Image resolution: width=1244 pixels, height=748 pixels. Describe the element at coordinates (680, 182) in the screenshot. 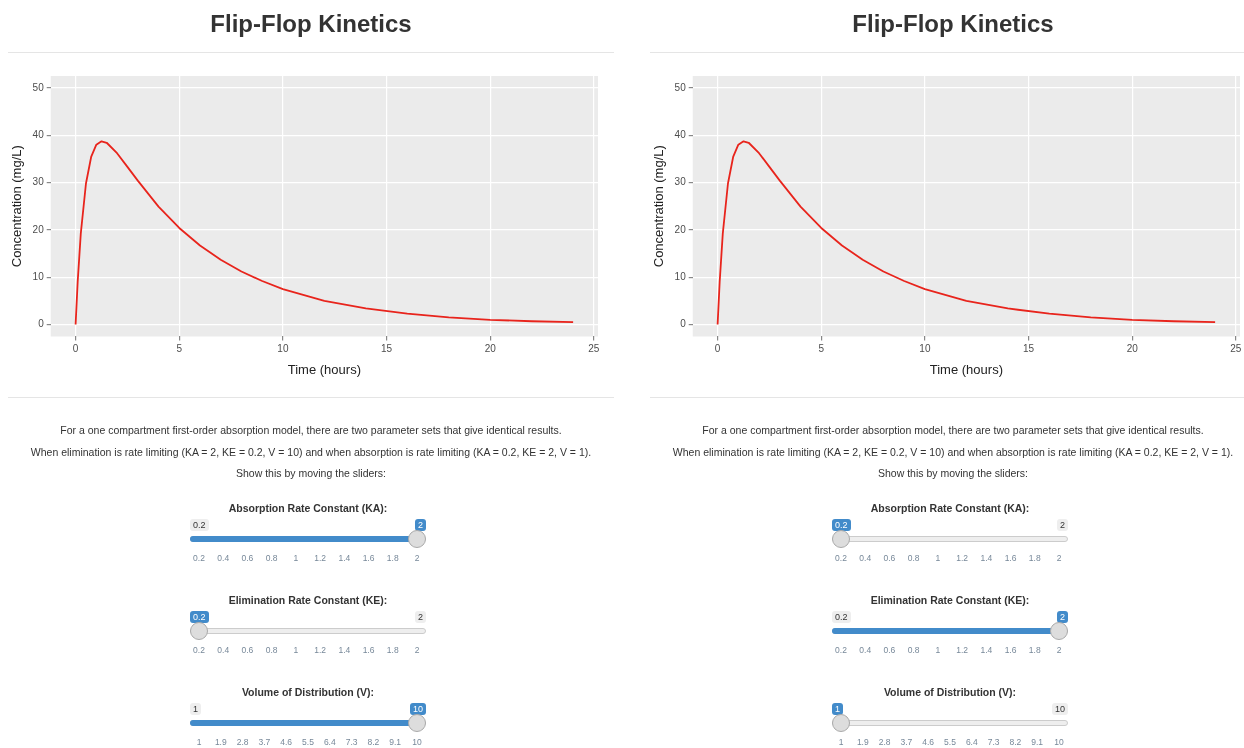

I see `y-tick-label: 30` at that location.